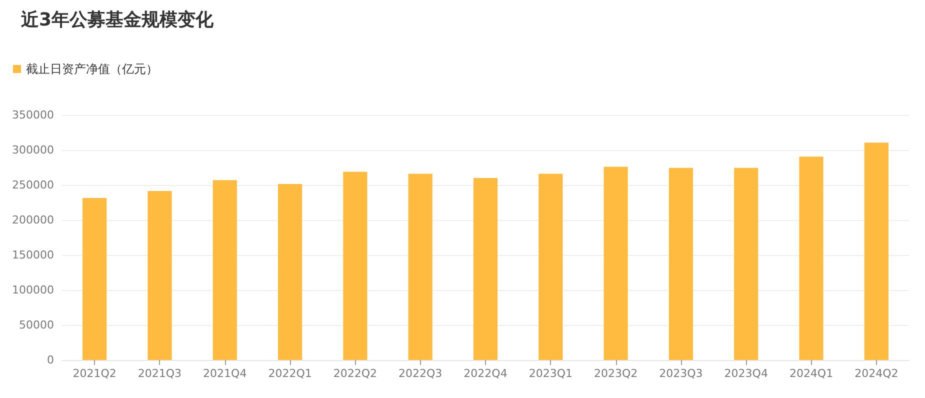 Image resolution: width=925 pixels, height=398 pixels. What do you see at coordinates (33, 185) in the screenshot?
I see `y-tick-label: 250000` at bounding box center [33, 185].